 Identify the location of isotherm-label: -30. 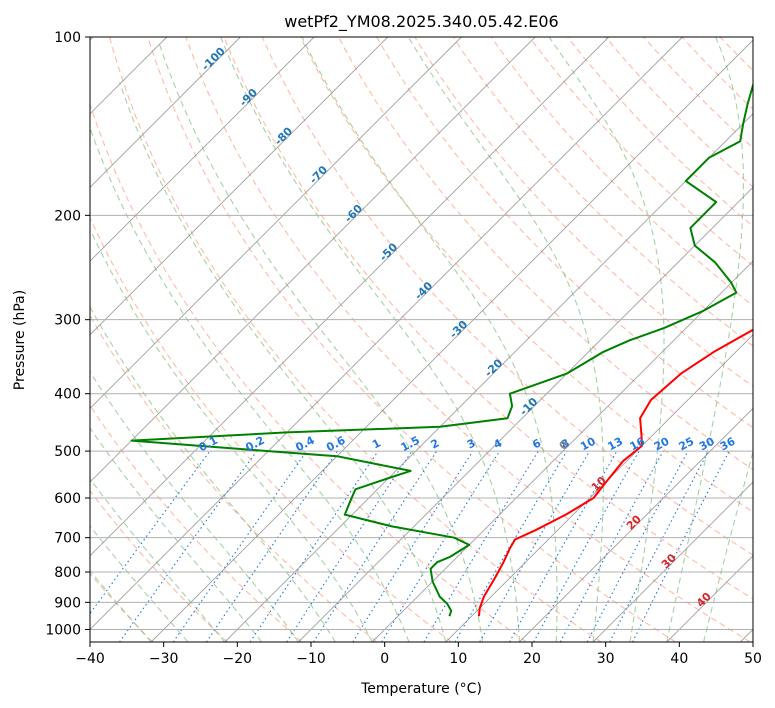
(458, 329).